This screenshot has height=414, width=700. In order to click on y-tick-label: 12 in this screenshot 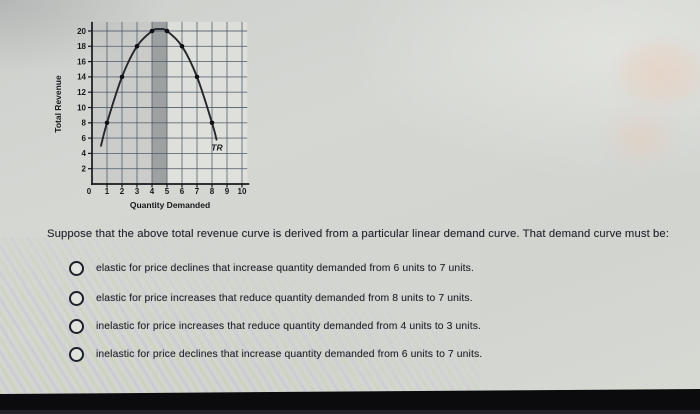, I will do `click(81, 92)`.